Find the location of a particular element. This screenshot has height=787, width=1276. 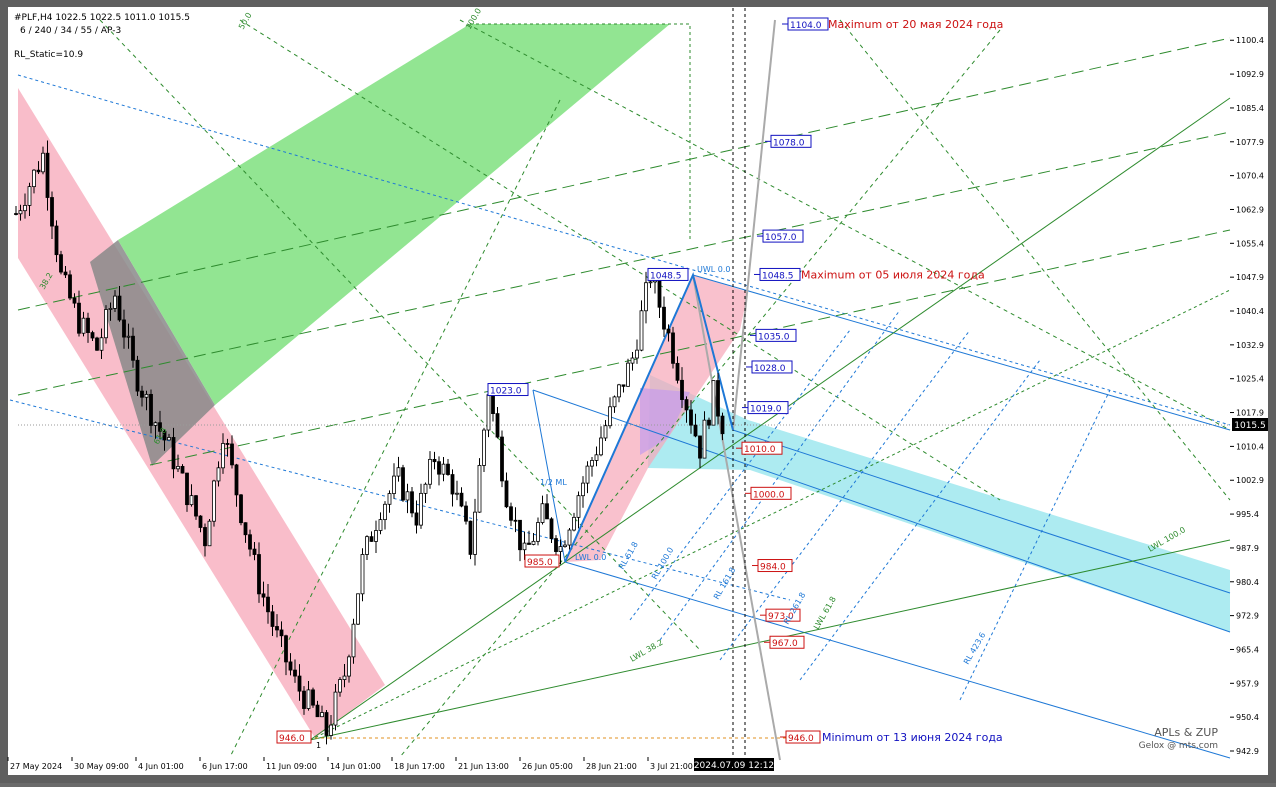

price-label-text: 1010.0 is located at coordinates (760, 450).